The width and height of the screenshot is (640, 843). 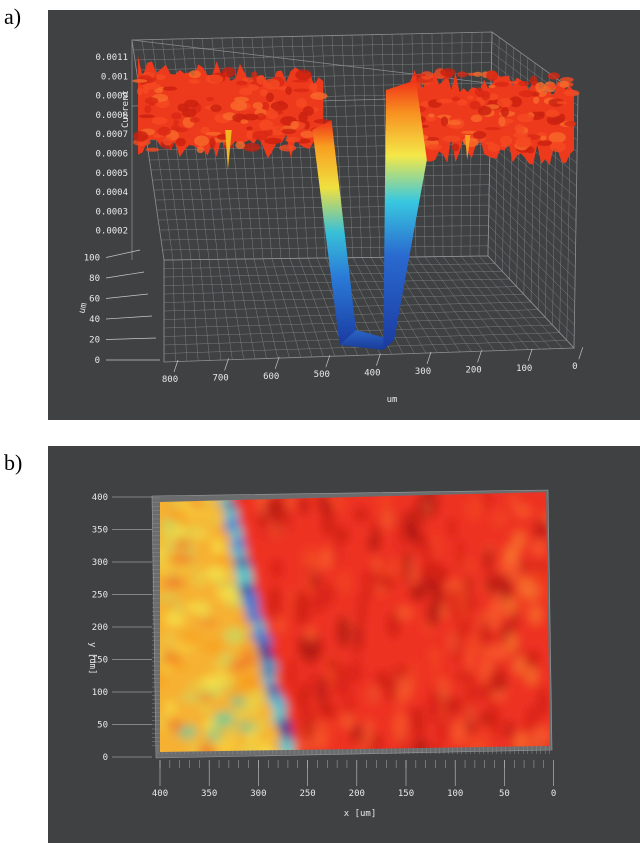 What do you see at coordinates (111, 58) in the screenshot?
I see `z-tick-label: 0.0011` at bounding box center [111, 58].